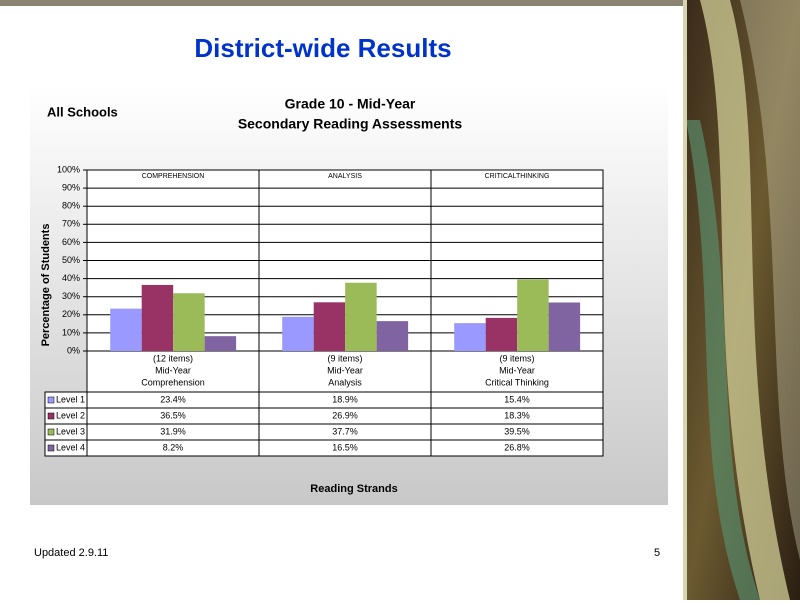 The height and width of the screenshot is (605, 800). I want to click on value-label: 18.9%, so click(345, 399).